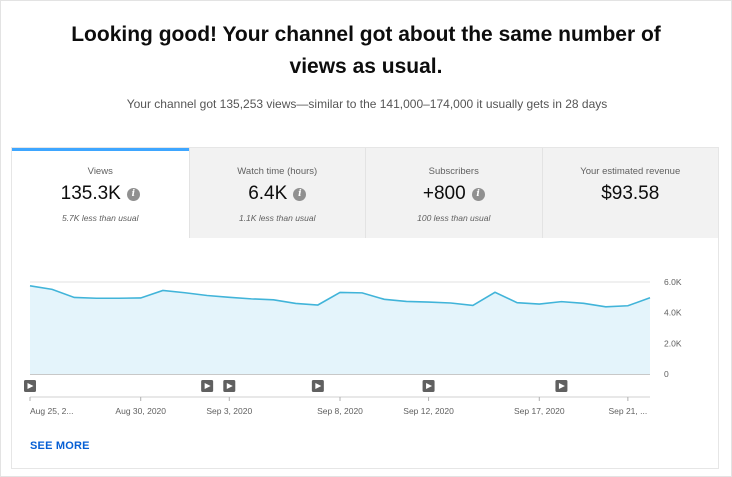 Image resolution: width=732 pixels, height=477 pixels. I want to click on tab-note: 100 less than usual, so click(454, 218).